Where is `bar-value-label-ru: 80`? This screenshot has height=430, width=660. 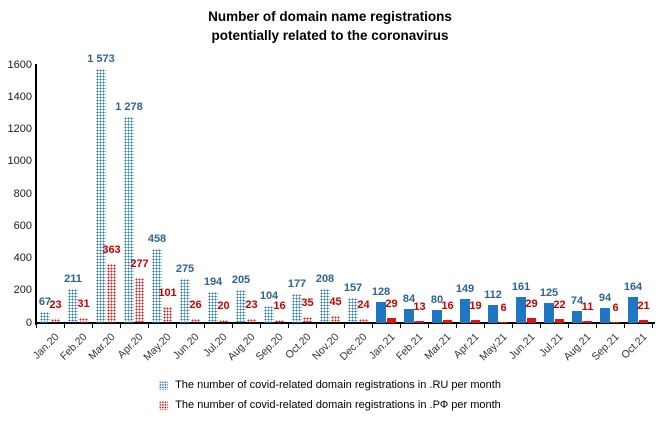 bar-value-label-ru: 80 is located at coordinates (437, 300).